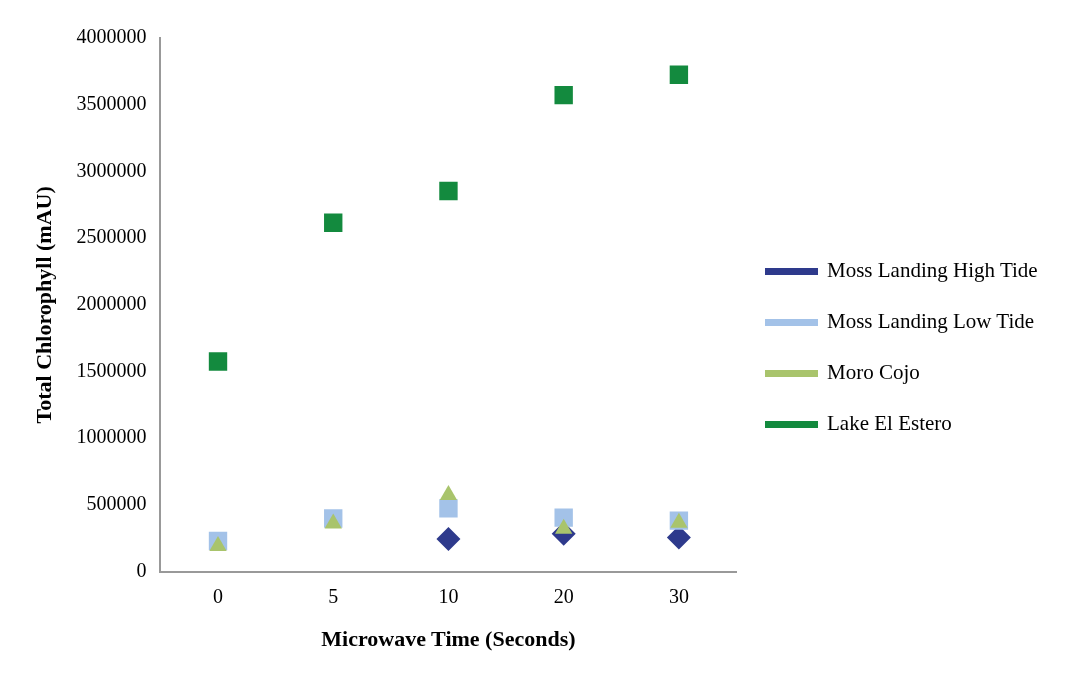  I want to click on legend-label: Lake El Estero, so click(889, 423).